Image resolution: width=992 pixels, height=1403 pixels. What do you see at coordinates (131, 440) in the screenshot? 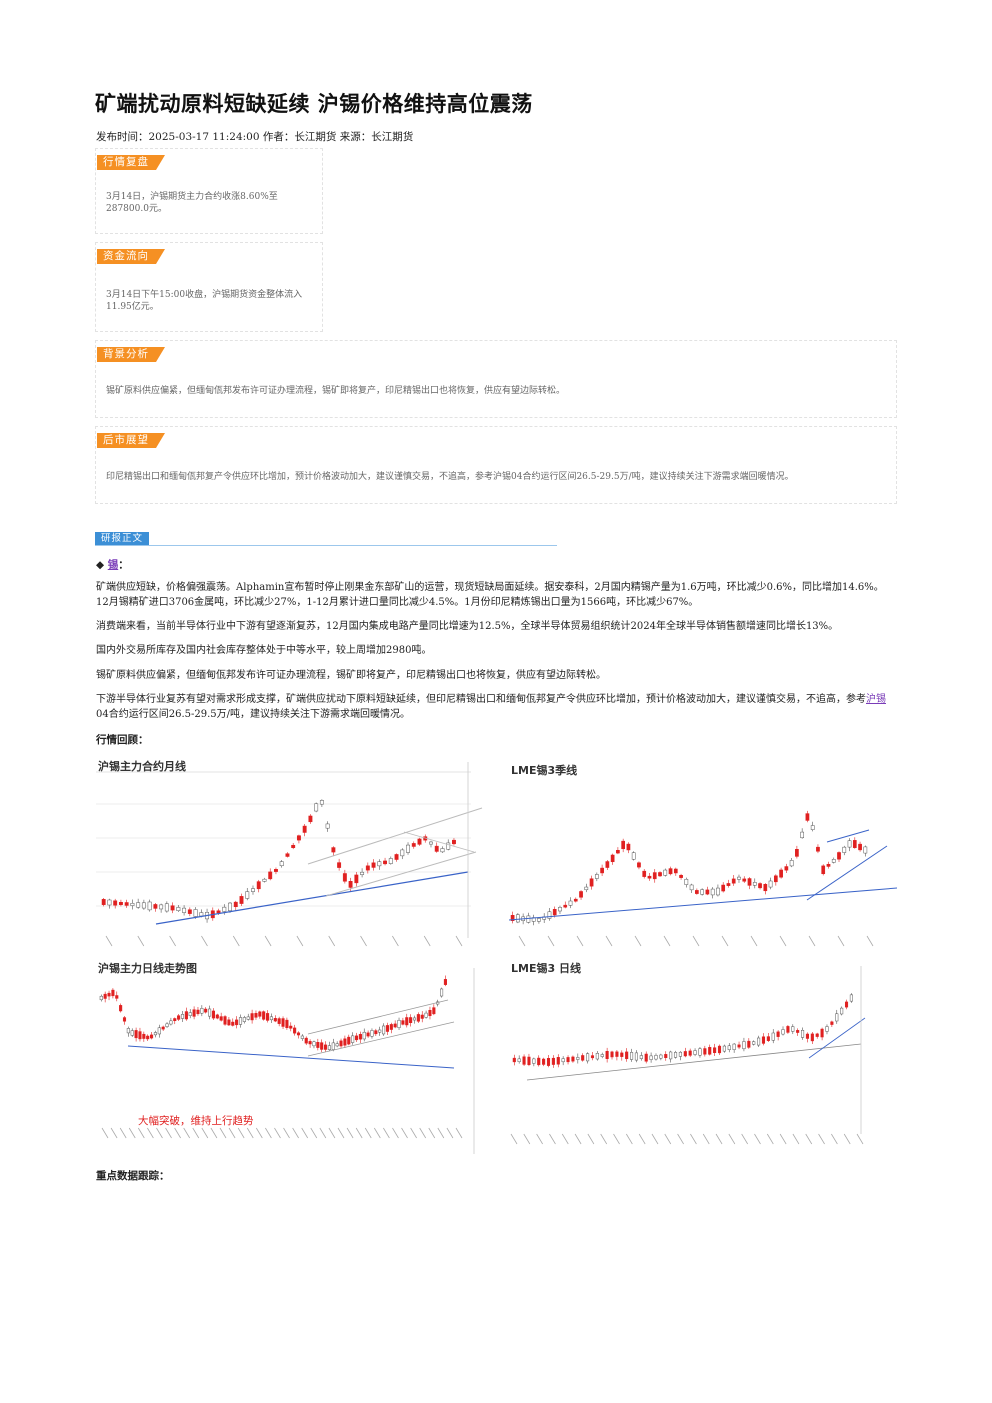
I see `tag-outlook: 后市展望` at bounding box center [131, 440].